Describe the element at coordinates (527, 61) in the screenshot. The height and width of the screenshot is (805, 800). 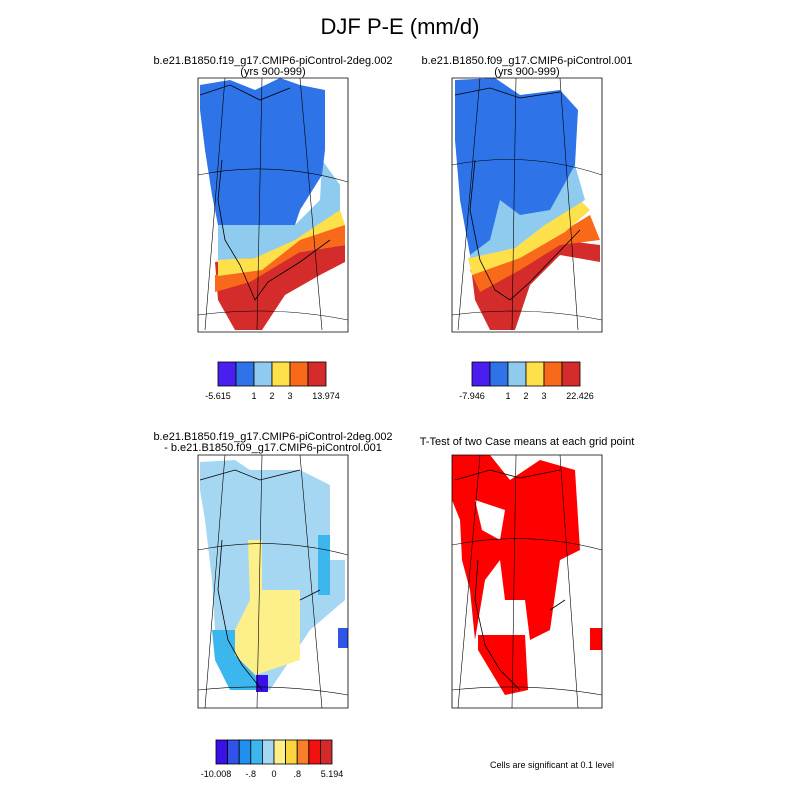
I see `panel-title: b.e21.B1850.f09_g17.CMIP6-piControl.001` at that location.